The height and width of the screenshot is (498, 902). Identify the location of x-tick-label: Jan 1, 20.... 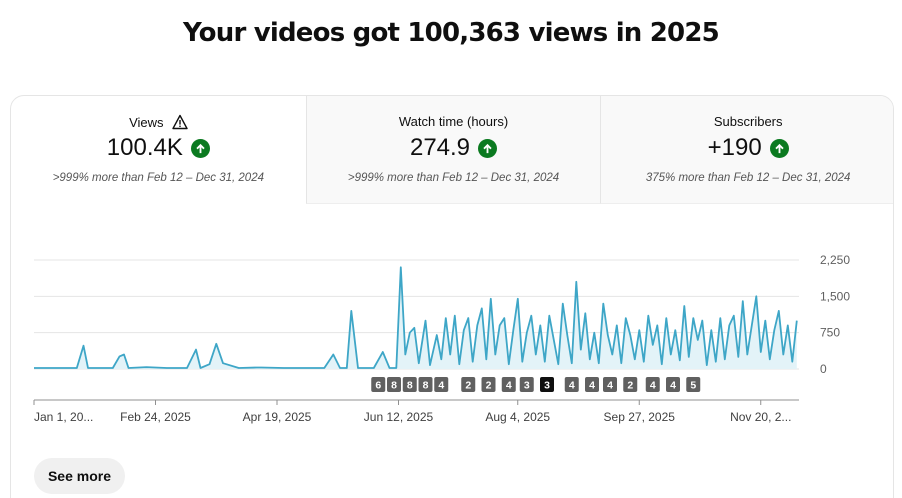
(63, 417).